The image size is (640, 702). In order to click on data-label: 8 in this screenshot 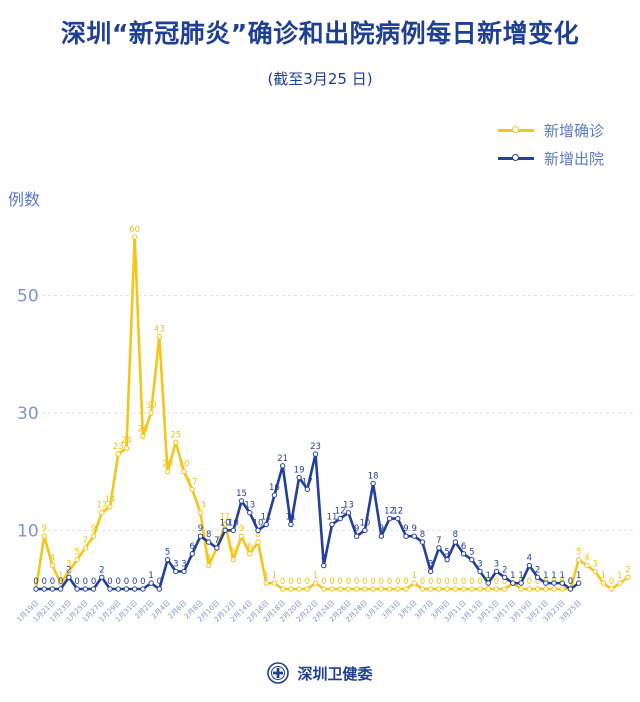, I will do `click(455, 535)`.